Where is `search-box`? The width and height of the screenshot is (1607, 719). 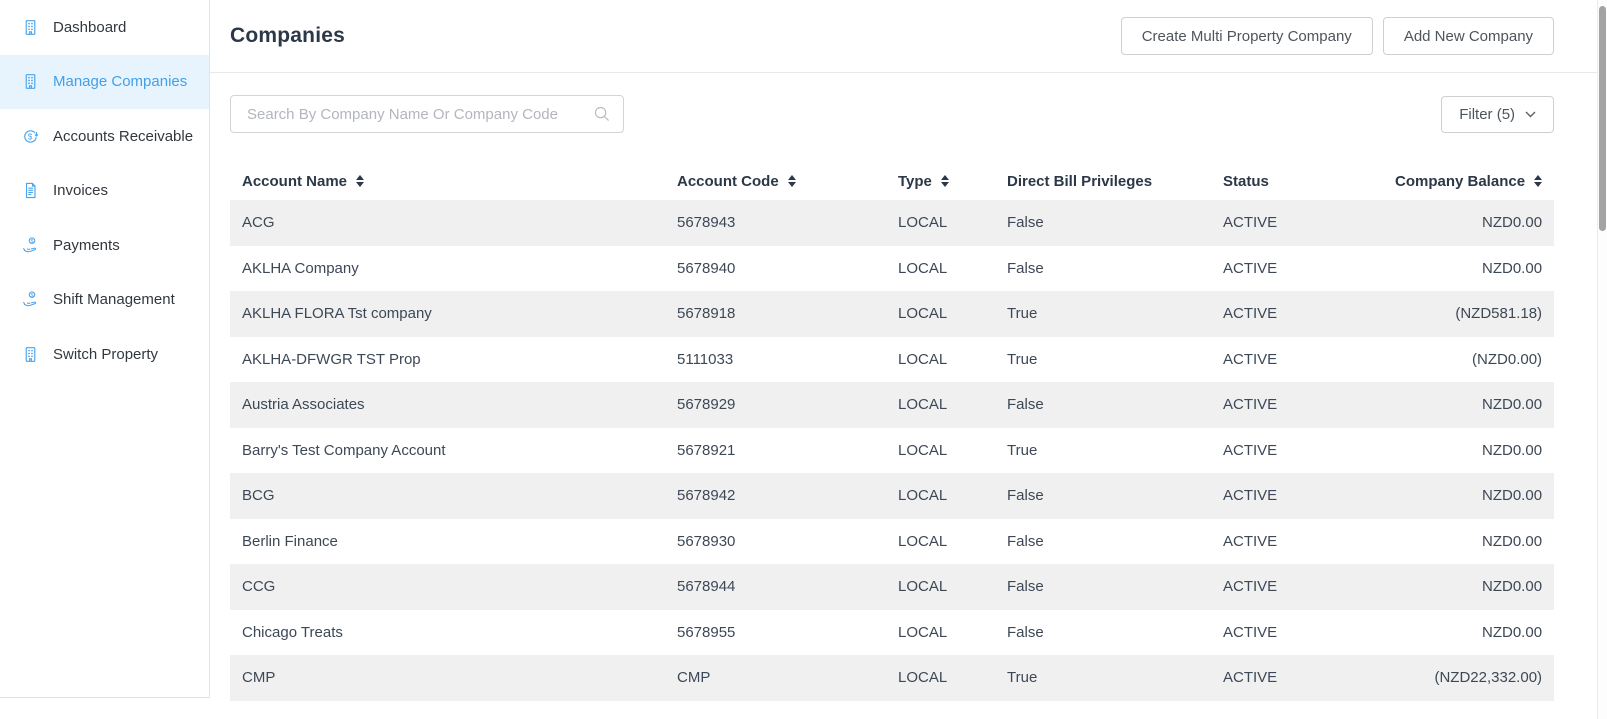 search-box is located at coordinates (427, 114).